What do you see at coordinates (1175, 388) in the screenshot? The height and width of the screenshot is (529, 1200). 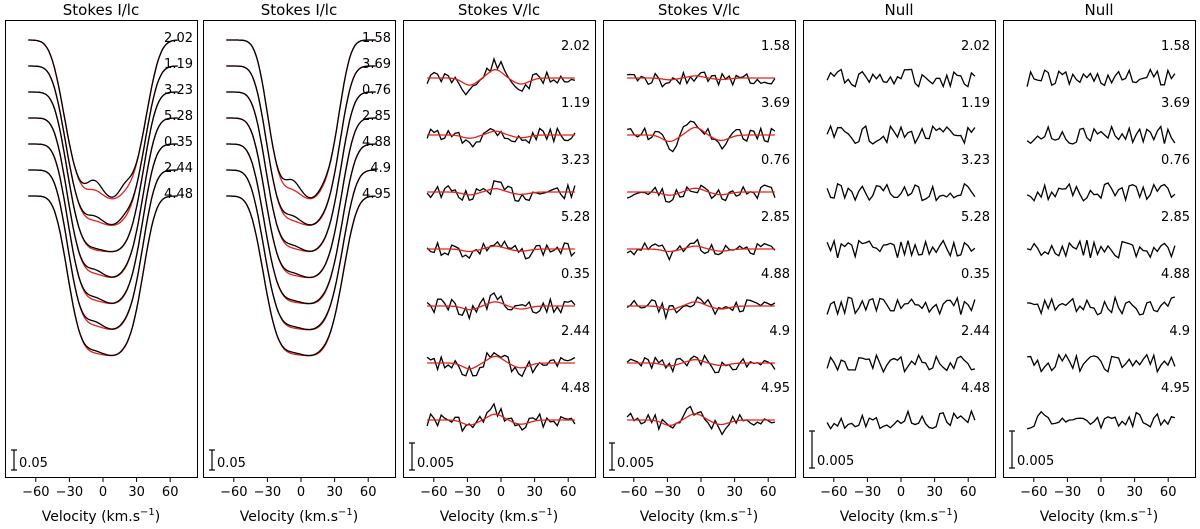 I see `phase-label: 4.95` at bounding box center [1175, 388].